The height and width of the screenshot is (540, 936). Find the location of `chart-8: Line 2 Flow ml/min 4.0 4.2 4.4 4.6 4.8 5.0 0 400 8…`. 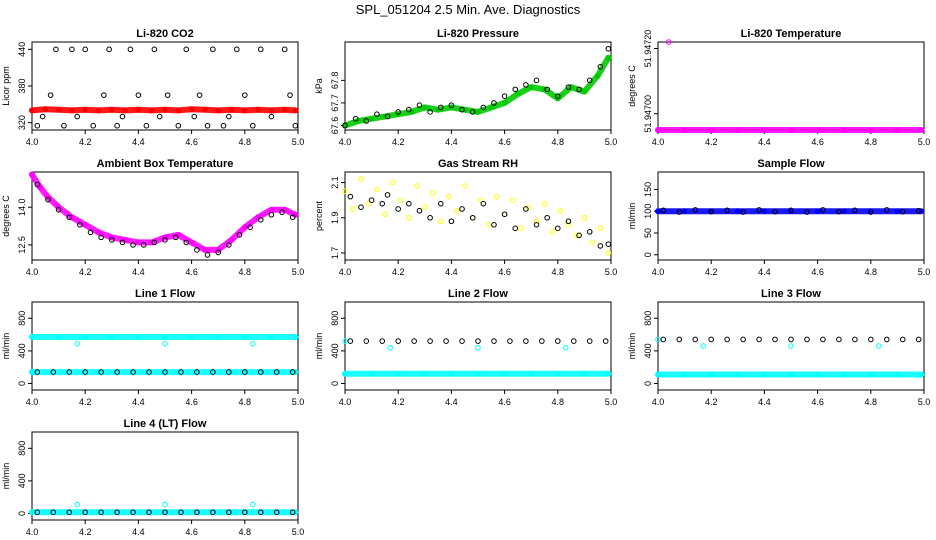

chart-8: Line 2 Flow ml/min 4.0 4.2 4.4 4.6 4.8 5.0 0 400 8… is located at coordinates (465, 347).